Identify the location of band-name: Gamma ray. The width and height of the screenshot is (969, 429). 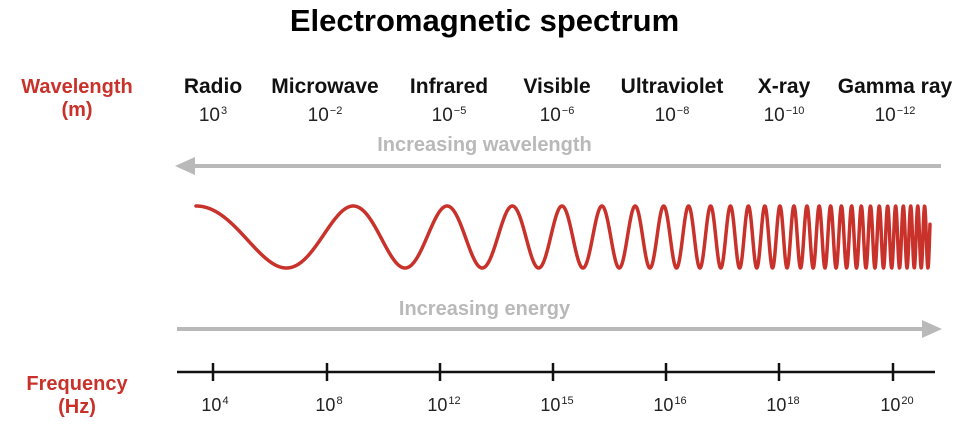
(895, 86).